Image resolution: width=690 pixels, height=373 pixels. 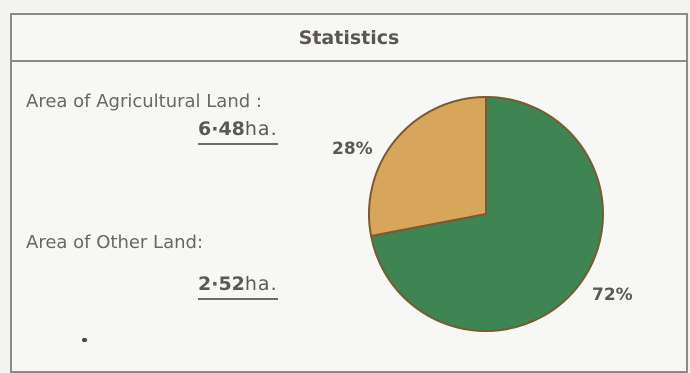 What do you see at coordinates (349, 38) in the screenshot?
I see `panel-title: Statistics` at bounding box center [349, 38].